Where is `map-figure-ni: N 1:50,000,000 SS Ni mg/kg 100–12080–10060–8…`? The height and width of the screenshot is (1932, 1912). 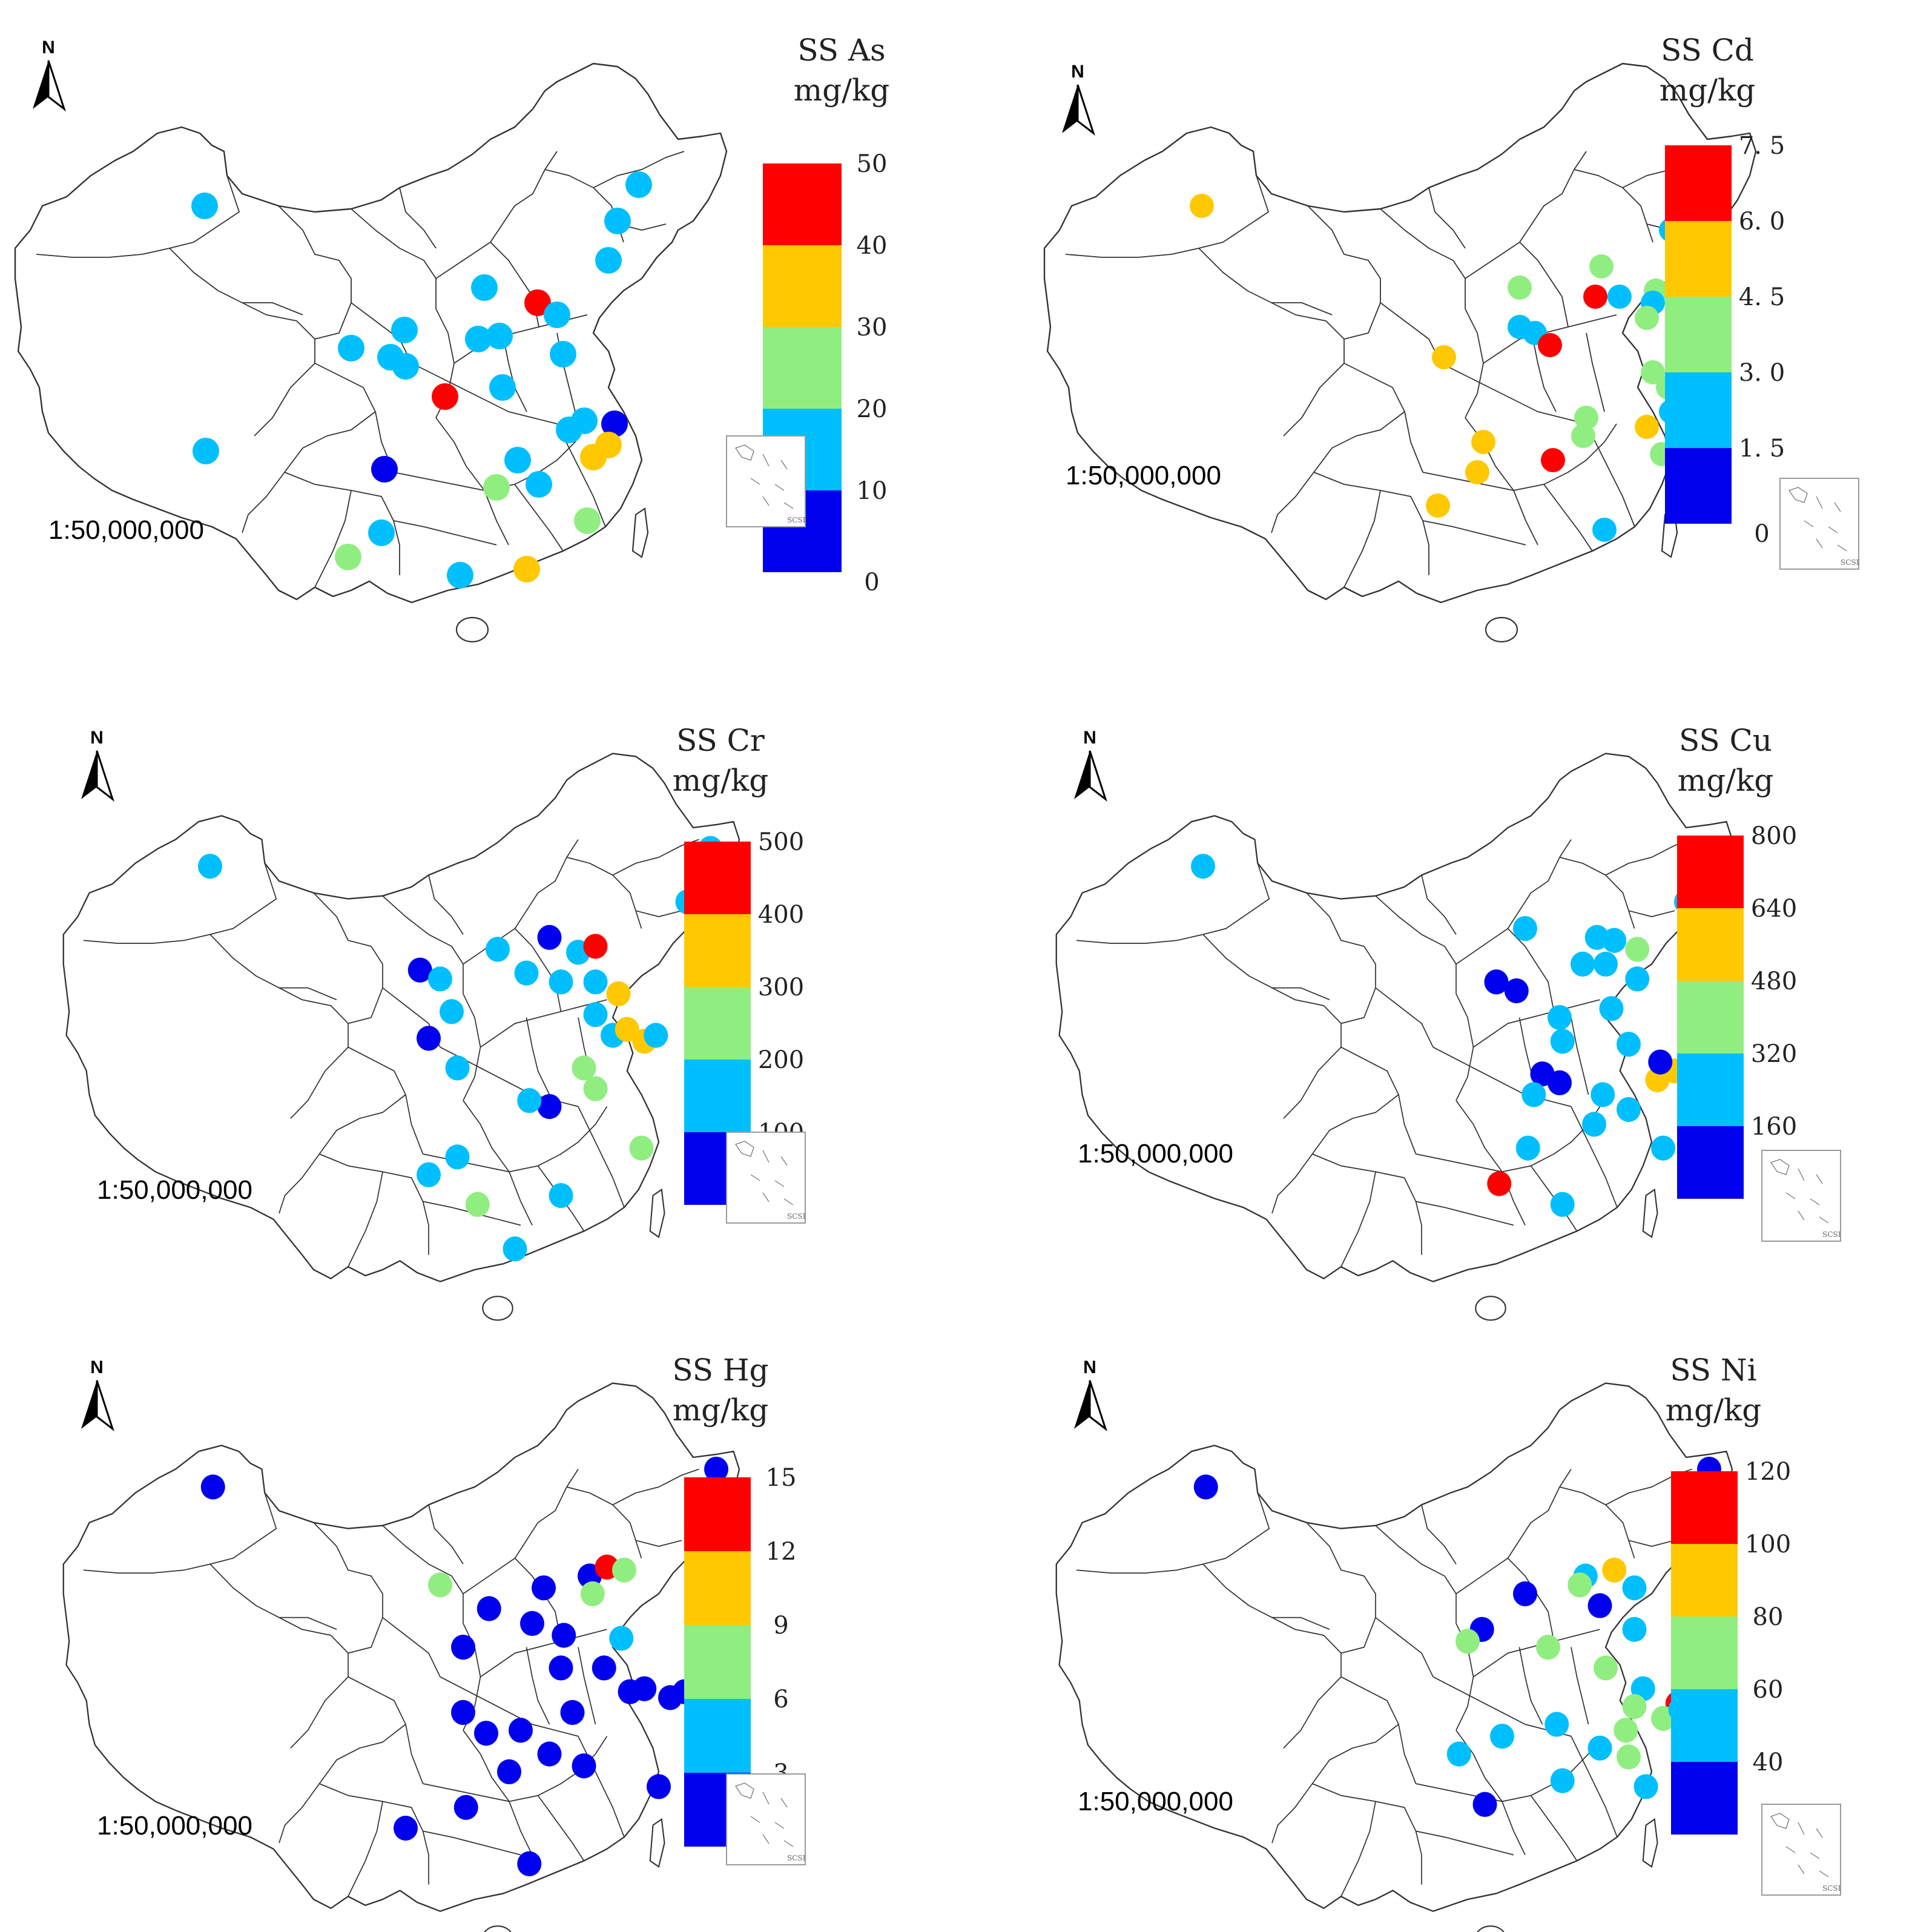
map-figure-ni: N 1:50,000,000 SS Ni mg/kg 100–12080–10060–8… is located at coordinates (1448, 1642).